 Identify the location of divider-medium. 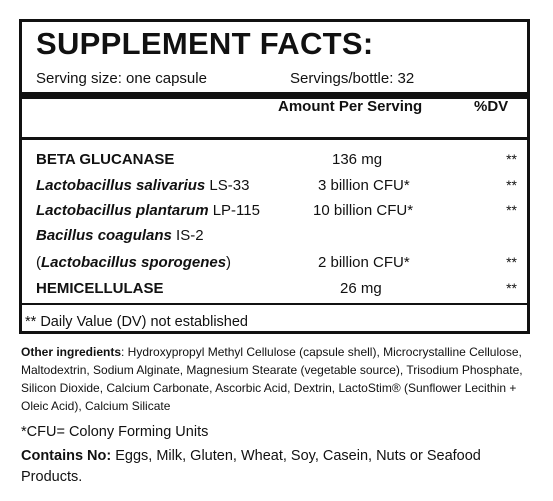
(274, 138).